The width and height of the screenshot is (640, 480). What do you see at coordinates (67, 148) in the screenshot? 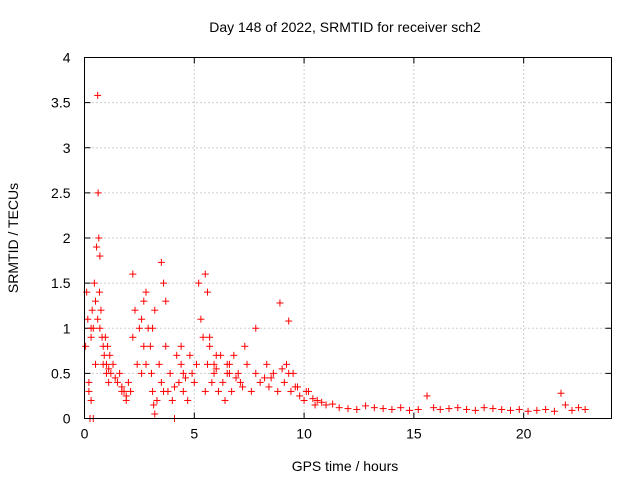
I see `y-tick-label: 3` at bounding box center [67, 148].